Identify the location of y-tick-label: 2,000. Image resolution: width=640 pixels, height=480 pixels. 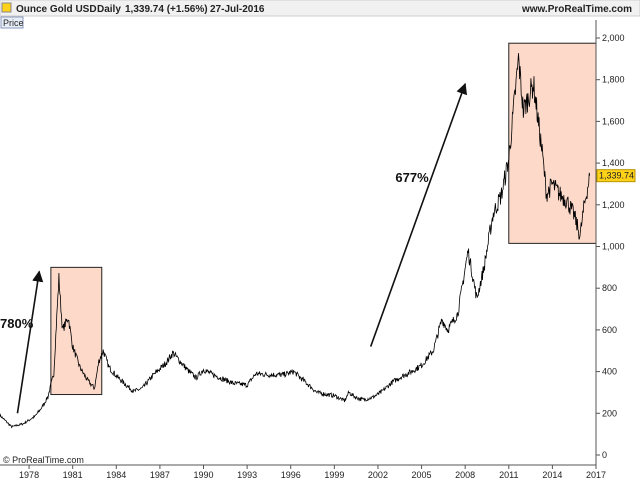
(613, 38).